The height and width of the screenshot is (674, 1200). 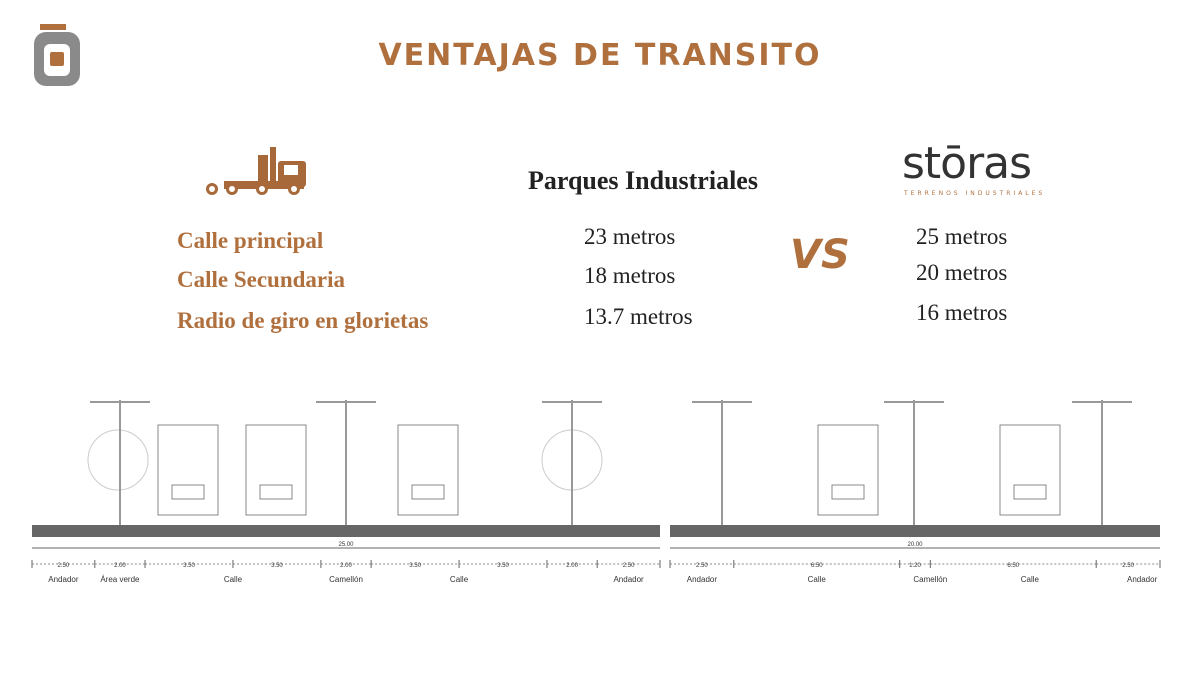 I want to click on row-label: Calle principal, so click(x=250, y=240).